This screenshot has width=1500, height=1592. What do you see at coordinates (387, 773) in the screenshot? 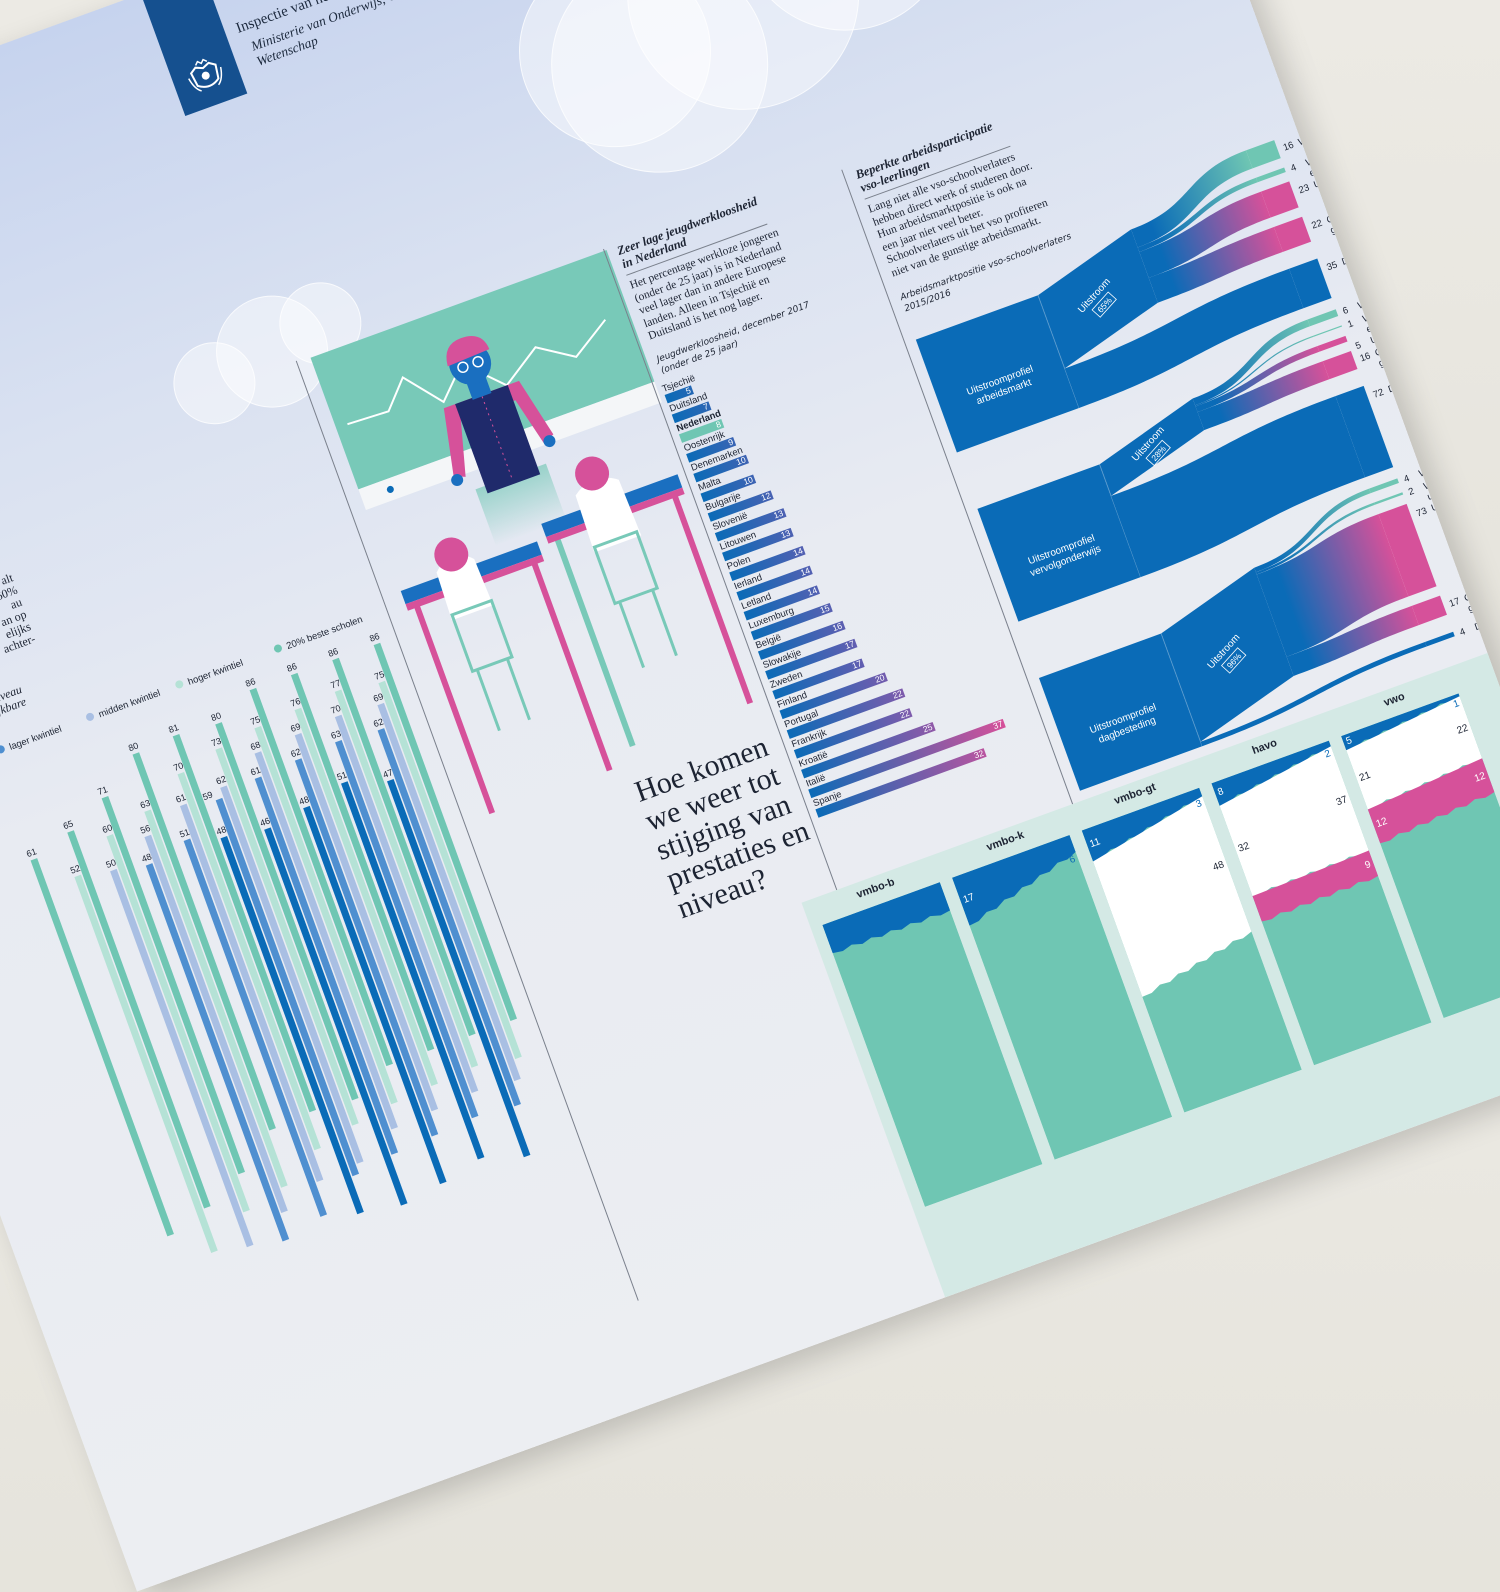
I see `bar-value-label: 47` at bounding box center [387, 773].